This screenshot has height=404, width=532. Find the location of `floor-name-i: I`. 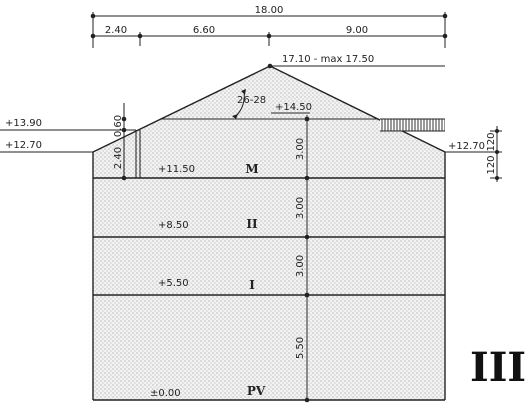

floor-name-i: I is located at coordinates (252, 285).